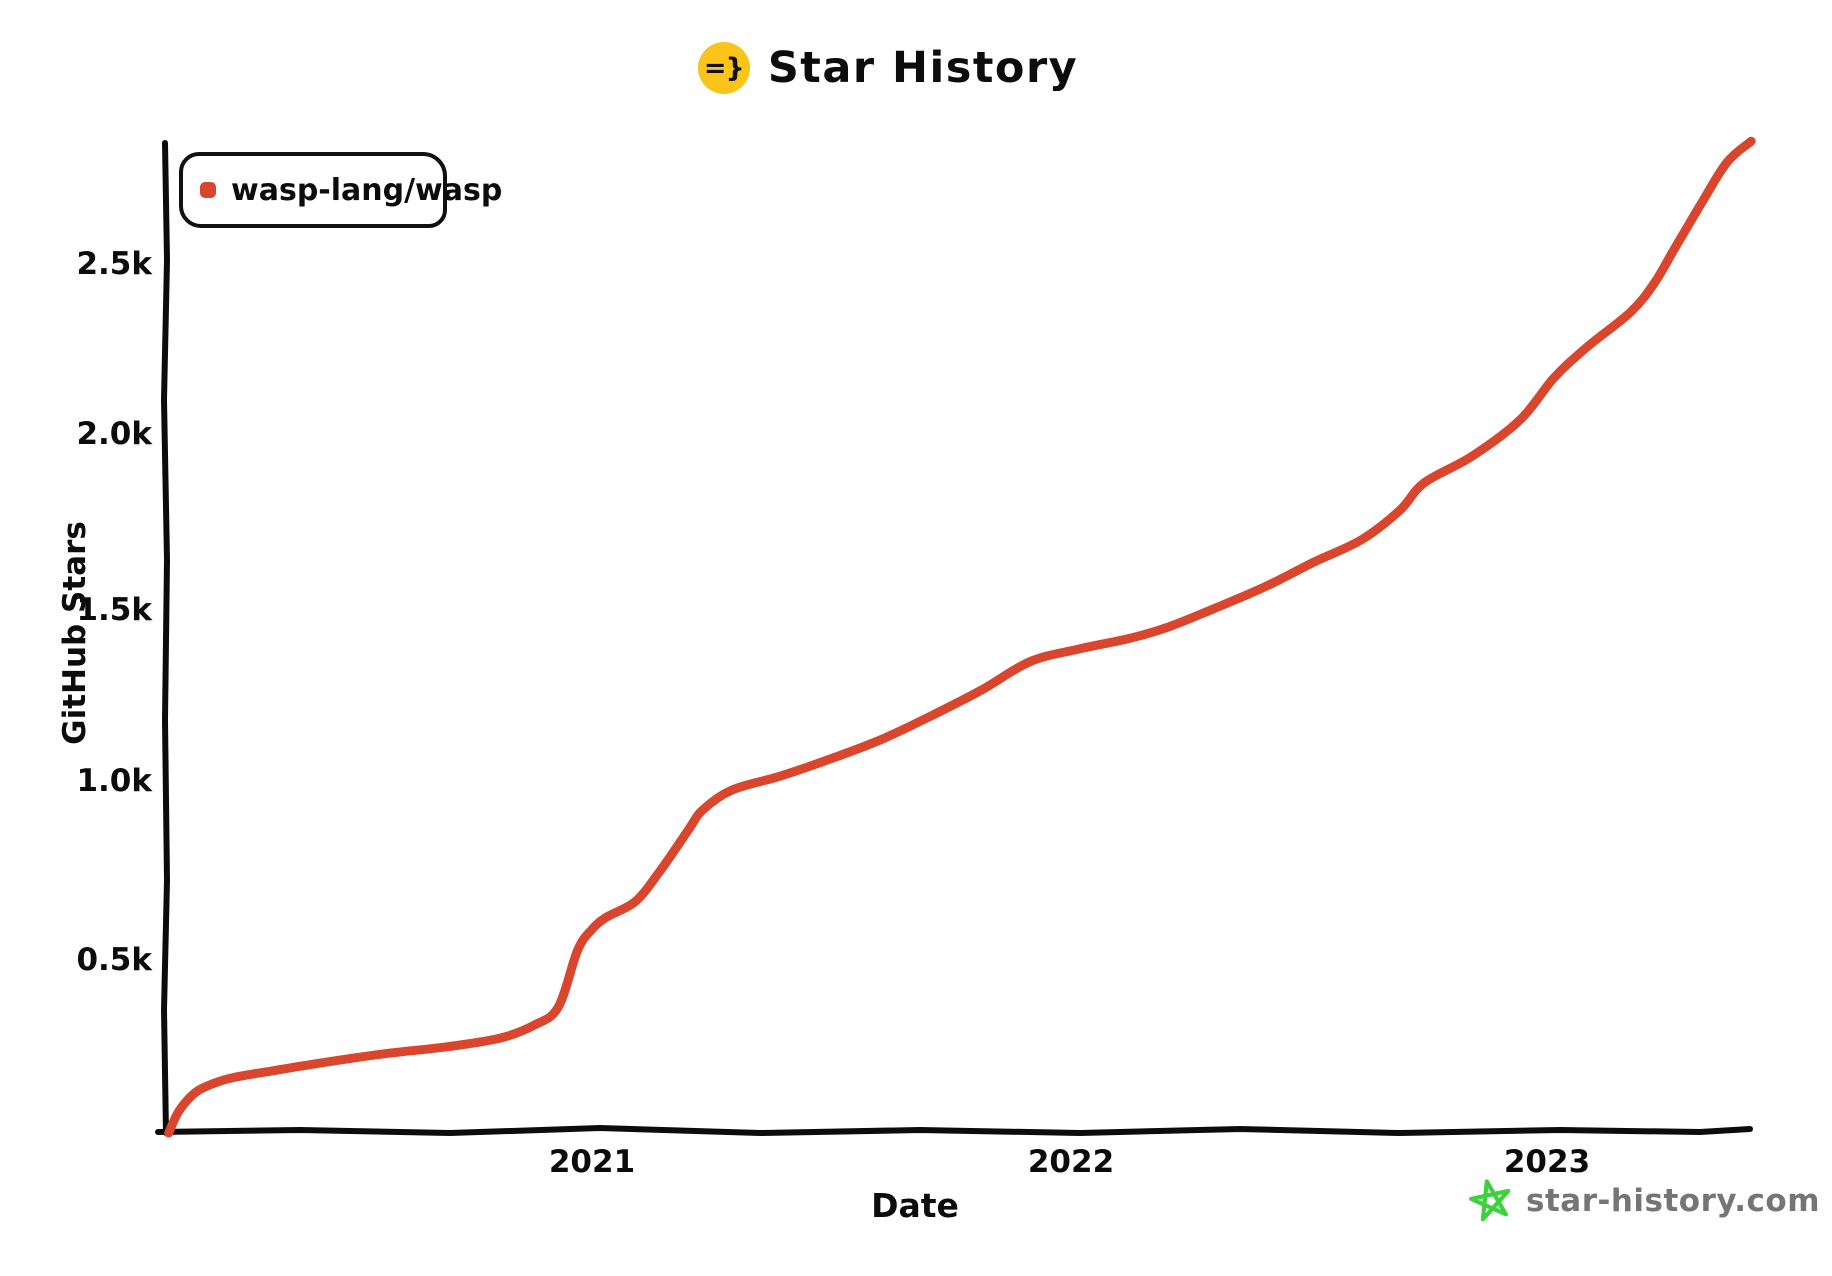 The image size is (1832, 1276). I want to click on x-tick-label: 2021, so click(592, 1162).